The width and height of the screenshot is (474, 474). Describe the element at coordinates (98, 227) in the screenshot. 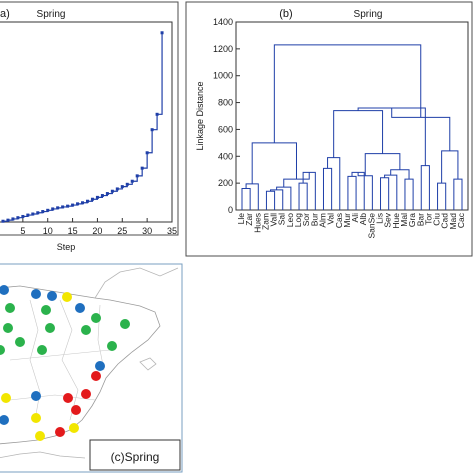

I see `panel-a-x-ticks: 5 10 15 20 25 30 35` at that location.